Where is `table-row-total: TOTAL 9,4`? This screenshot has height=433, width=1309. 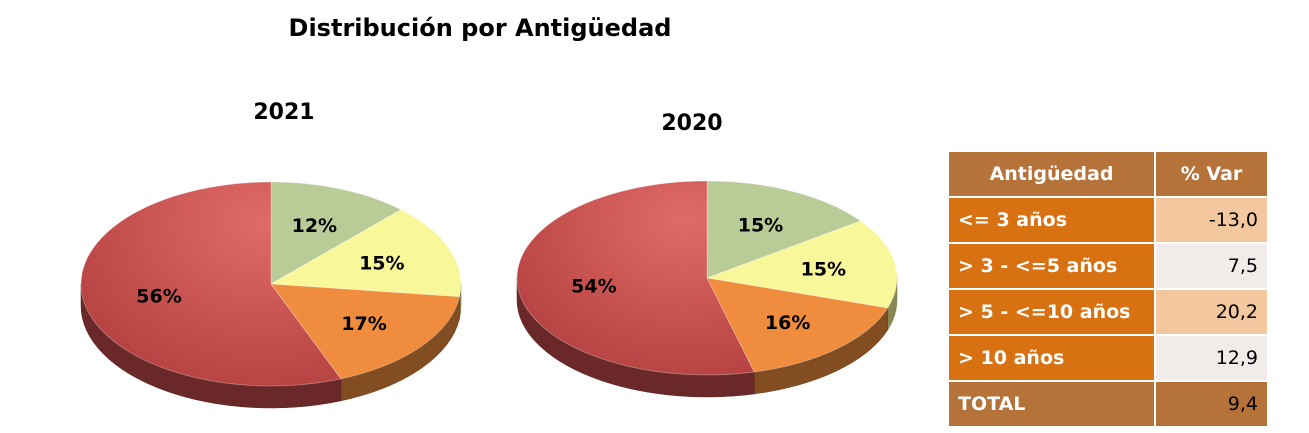
table-row-total: TOTAL 9,4 is located at coordinates (1108, 404).